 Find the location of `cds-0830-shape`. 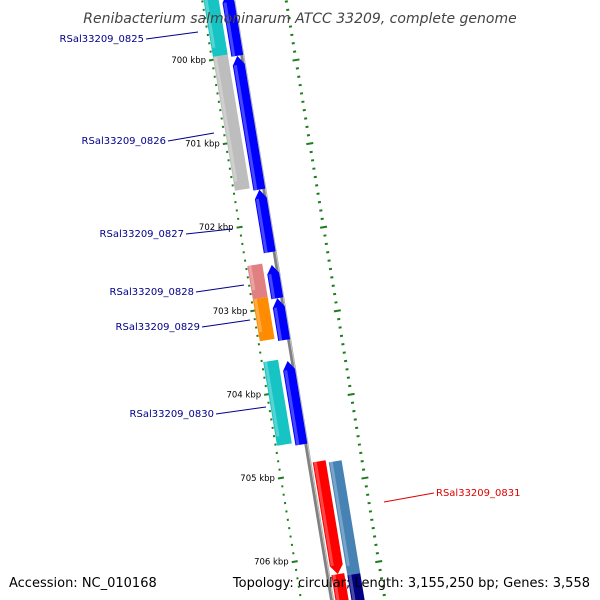

cds-0830-shape is located at coordinates (295, 403).